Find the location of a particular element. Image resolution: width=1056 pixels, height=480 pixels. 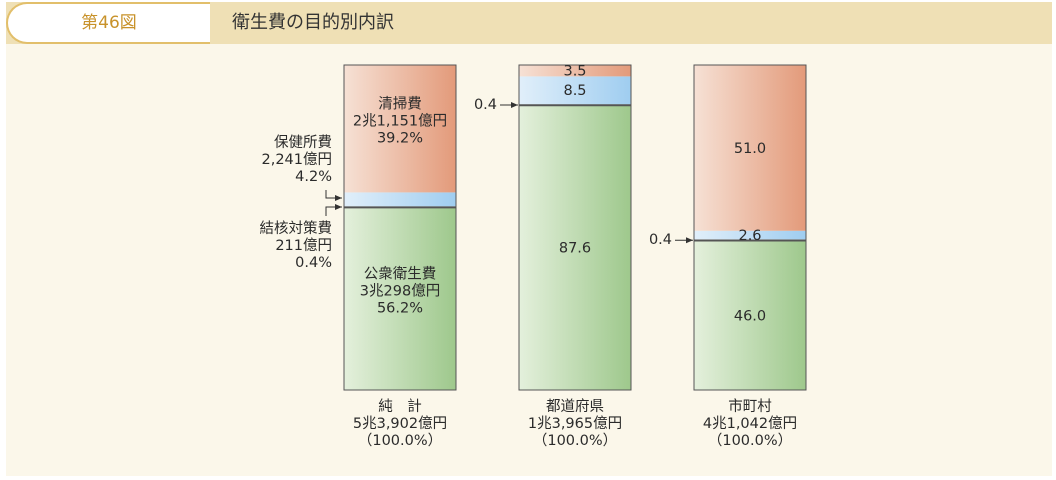

bar-1-cleaning-label-line-1: 清掃費 is located at coordinates (400, 104).